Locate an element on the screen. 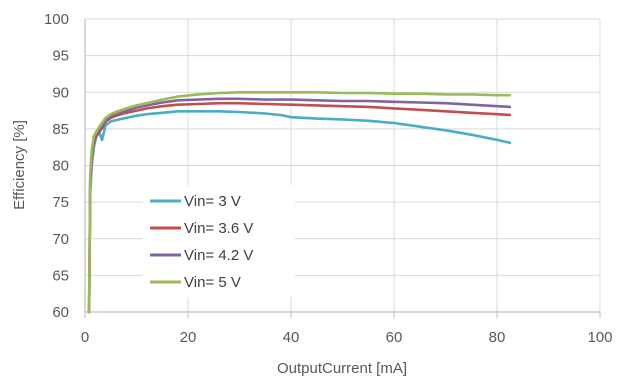 Image resolution: width=620 pixels, height=378 pixels. legend-label: Vin= 5 V is located at coordinates (212, 282).